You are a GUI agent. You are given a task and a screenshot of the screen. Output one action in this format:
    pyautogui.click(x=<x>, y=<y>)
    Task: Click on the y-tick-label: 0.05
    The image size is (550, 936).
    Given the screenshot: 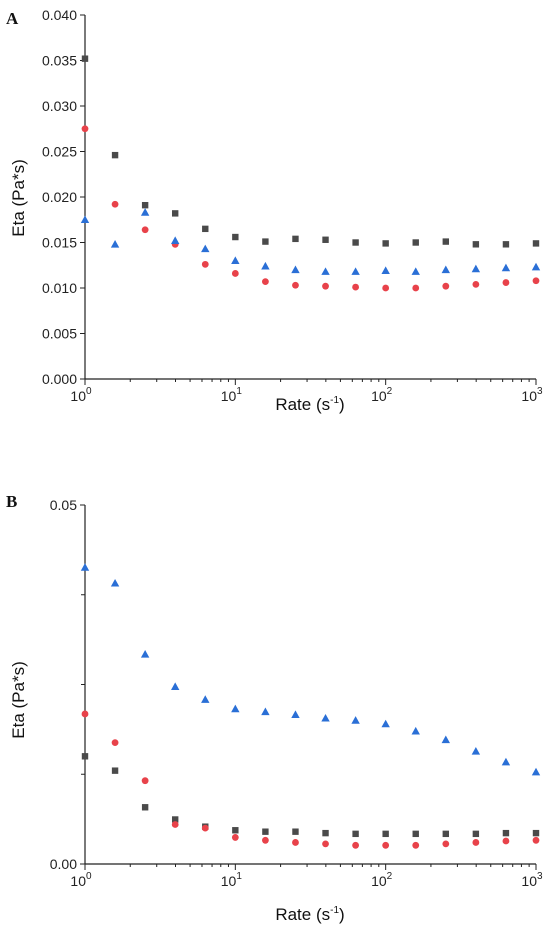 What is the action you would take?
    pyautogui.click(x=63, y=505)
    